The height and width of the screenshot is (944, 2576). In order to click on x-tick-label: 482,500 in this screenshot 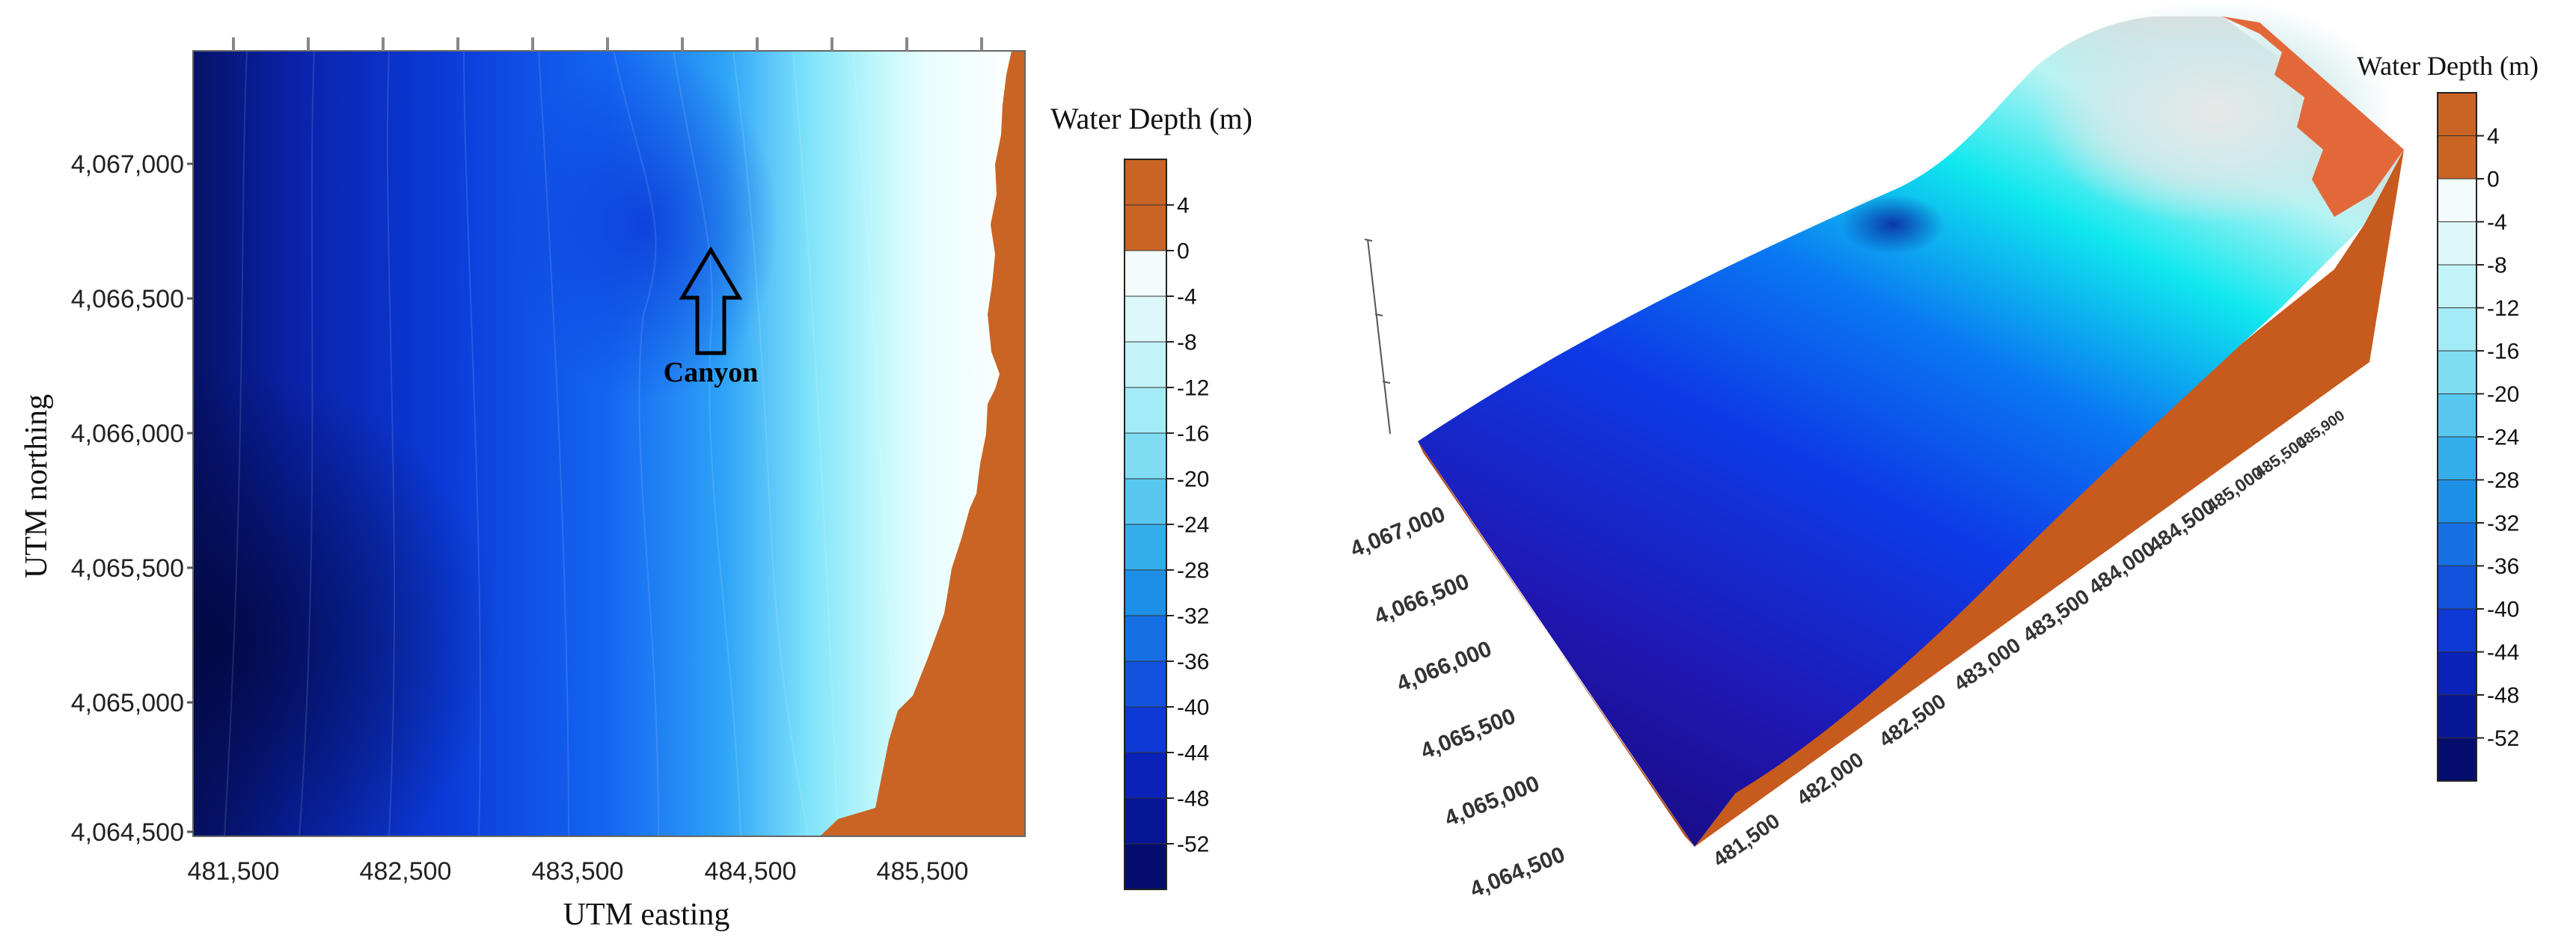, I will do `click(406, 871)`.